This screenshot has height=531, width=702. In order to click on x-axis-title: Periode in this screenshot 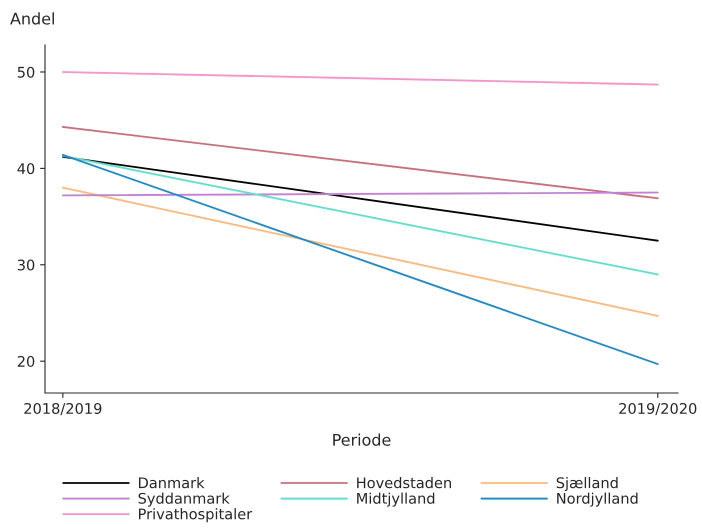, I will do `click(361, 440)`.